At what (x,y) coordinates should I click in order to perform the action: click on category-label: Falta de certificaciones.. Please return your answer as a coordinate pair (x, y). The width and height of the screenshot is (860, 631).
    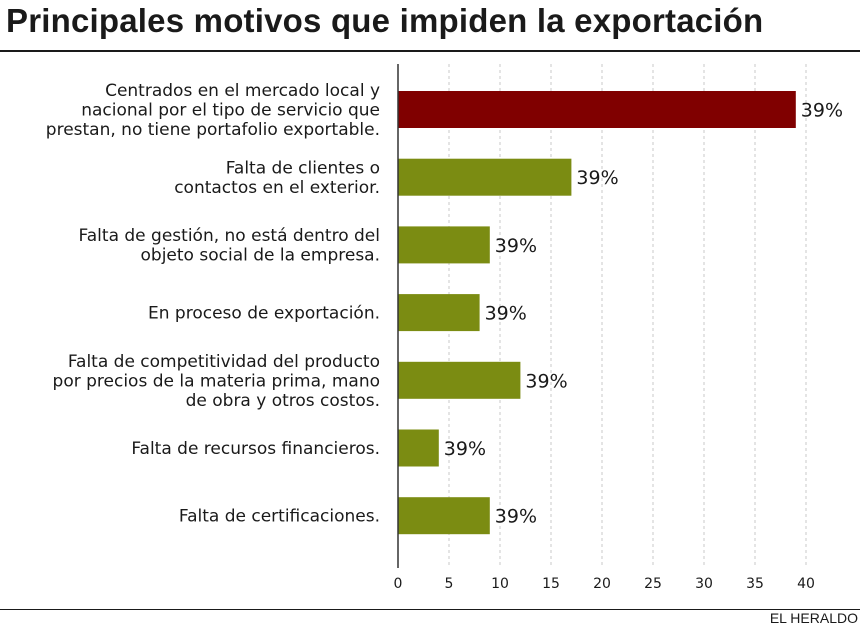
    Looking at the image, I should click on (279, 517).